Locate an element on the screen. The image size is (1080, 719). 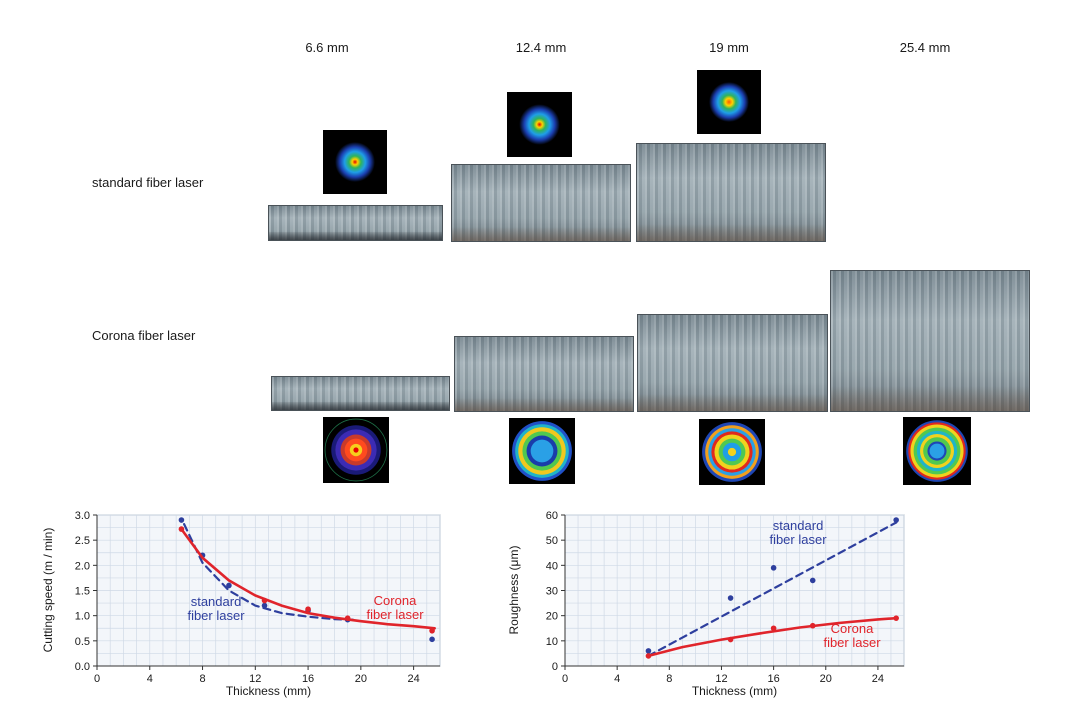
speed-y-tick-label: 3.0 is located at coordinates (82, 516).